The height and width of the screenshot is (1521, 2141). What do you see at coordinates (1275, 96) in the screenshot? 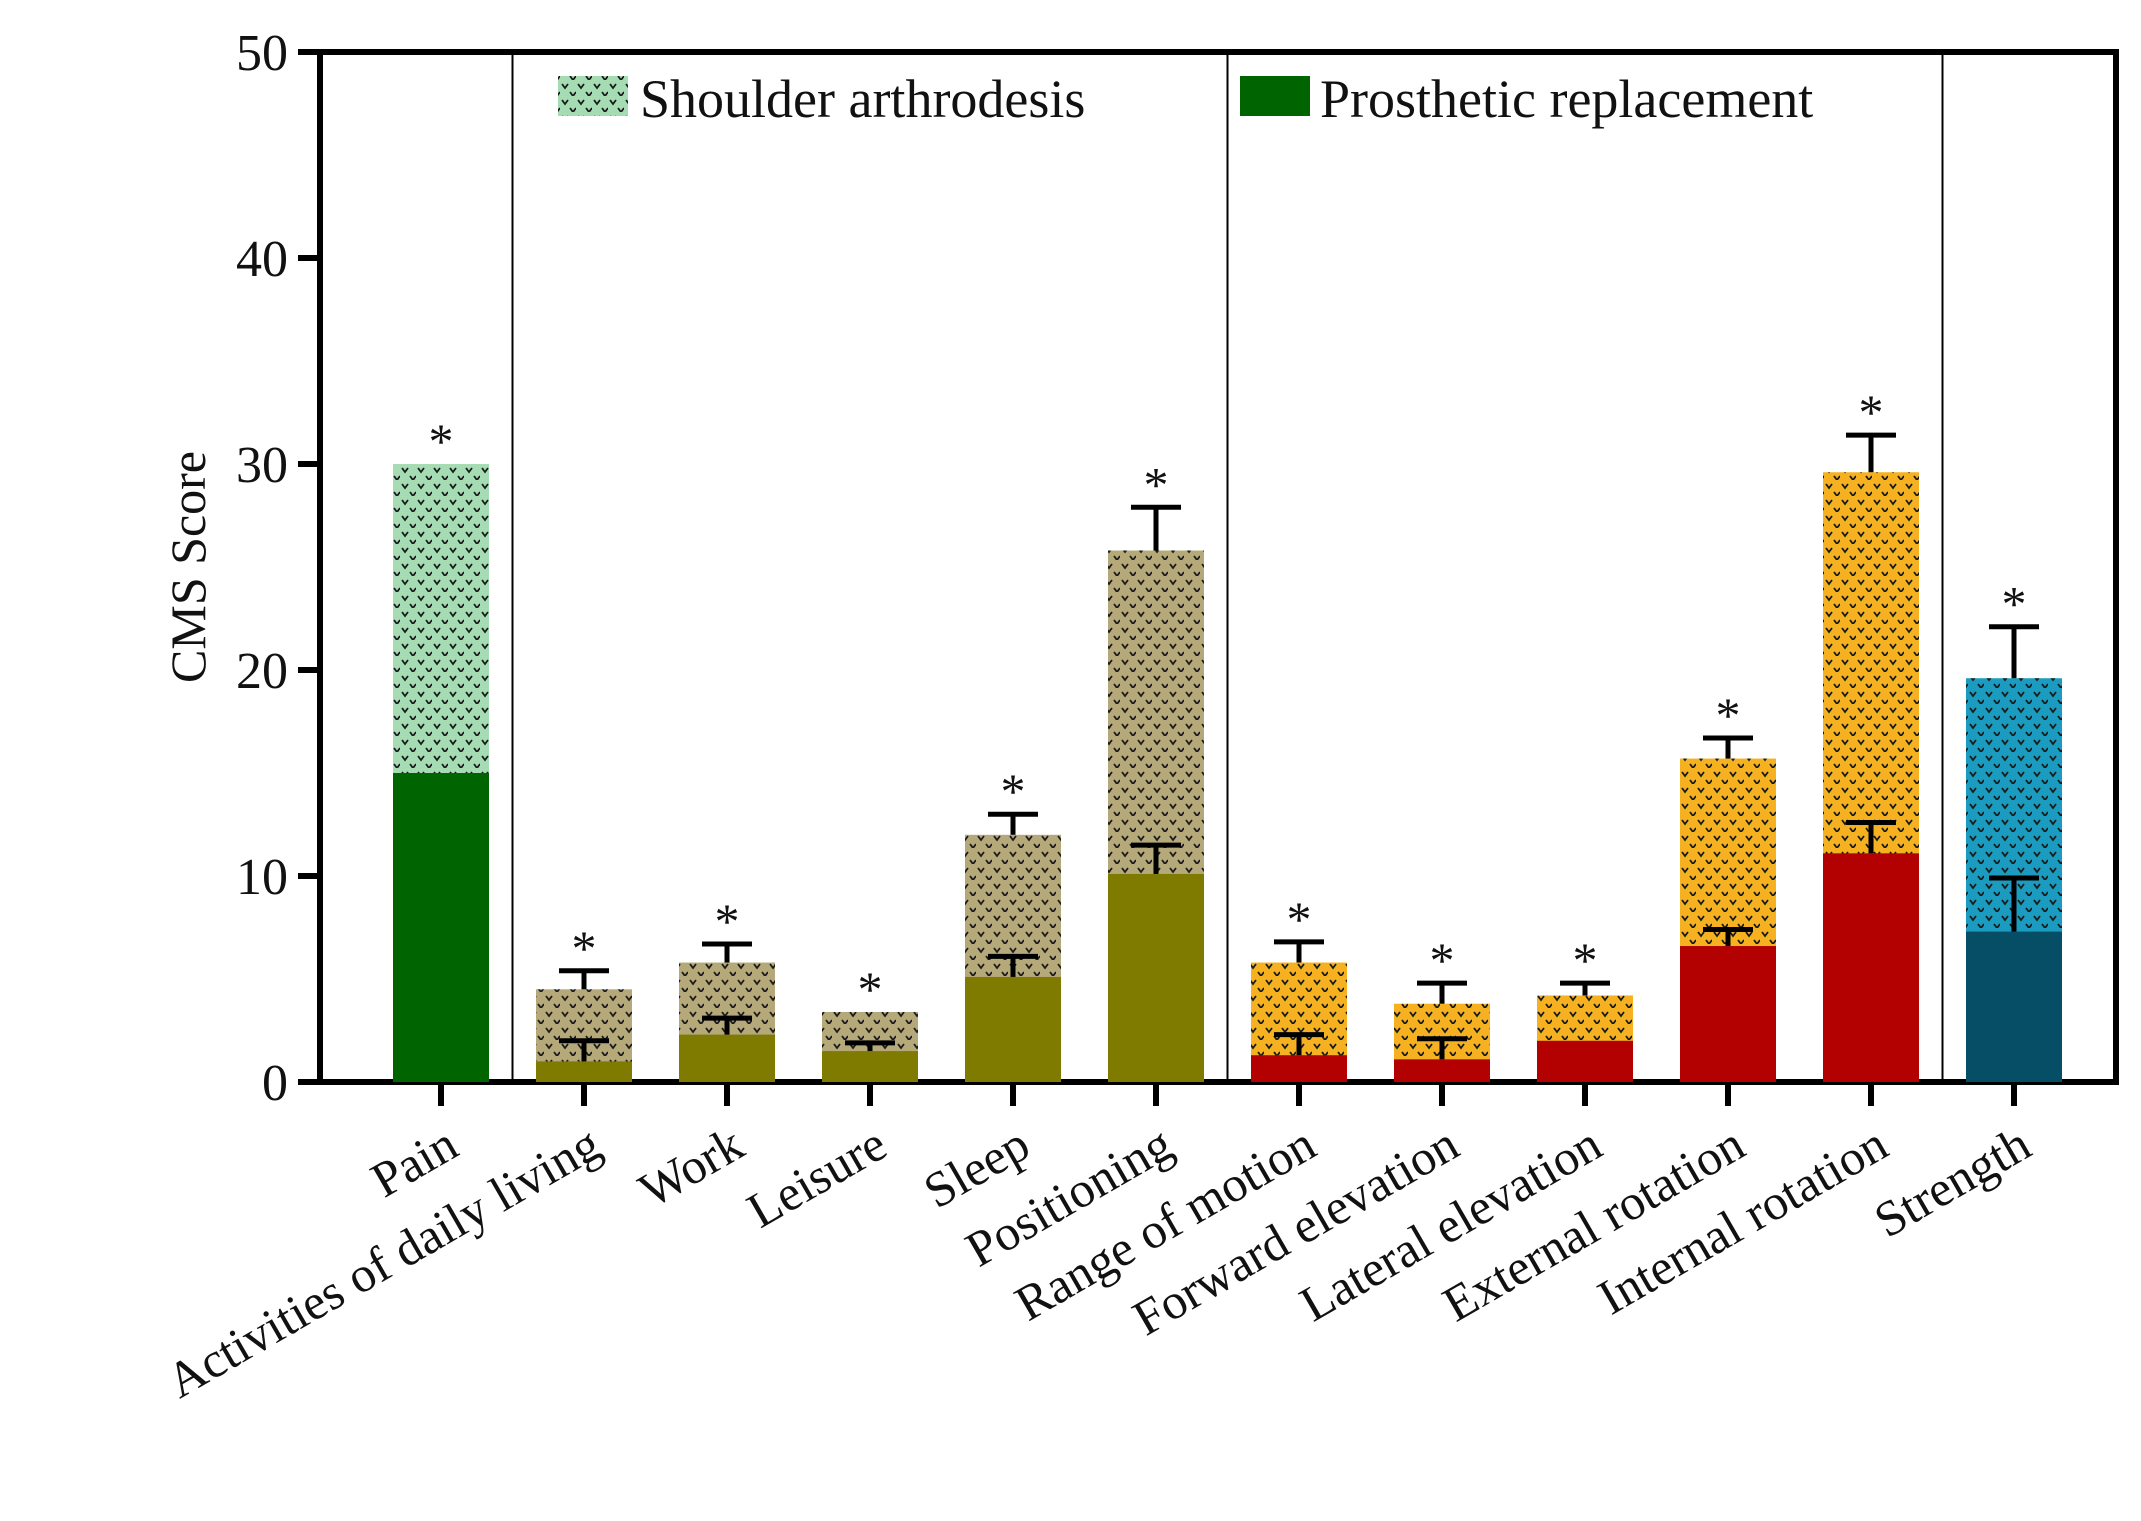
I see `legend-swatch-prosthetic` at bounding box center [1275, 96].